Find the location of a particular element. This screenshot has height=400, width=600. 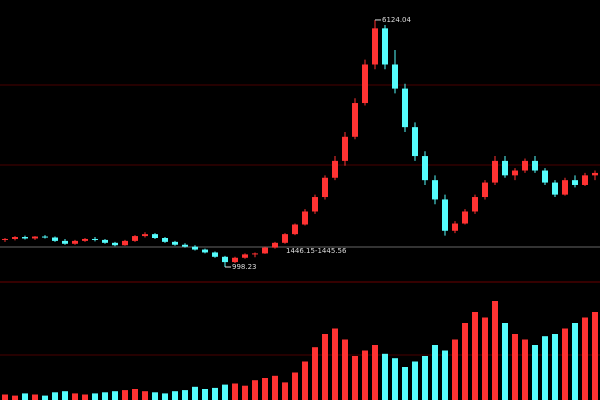

min-label: 998.23 is located at coordinates (244, 267).